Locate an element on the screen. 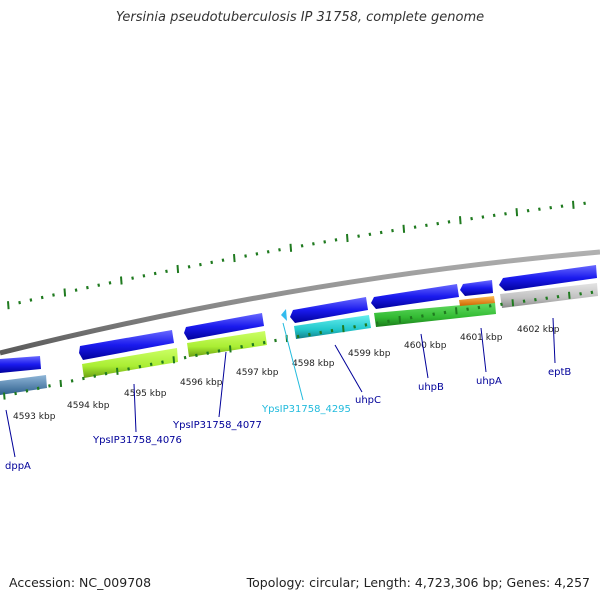 The width and height of the screenshot is (600, 600). gene-label-uhpC: uhpC is located at coordinates (368, 400).